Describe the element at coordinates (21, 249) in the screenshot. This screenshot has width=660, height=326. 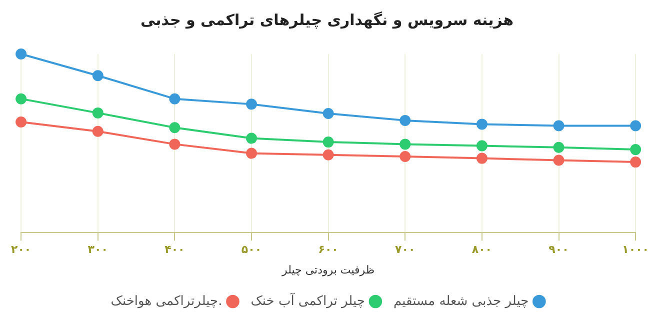
I see `x-tick-label: ۲۰۰` at that location.